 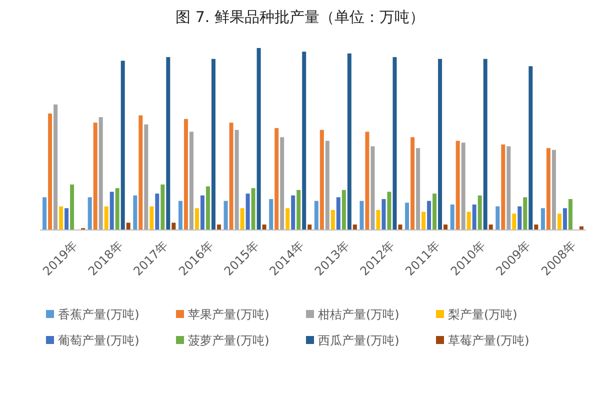 What do you see at coordinates (359, 340) in the screenshot?
I see `legend-label: 西瓜产量(万吨)` at bounding box center [359, 340].